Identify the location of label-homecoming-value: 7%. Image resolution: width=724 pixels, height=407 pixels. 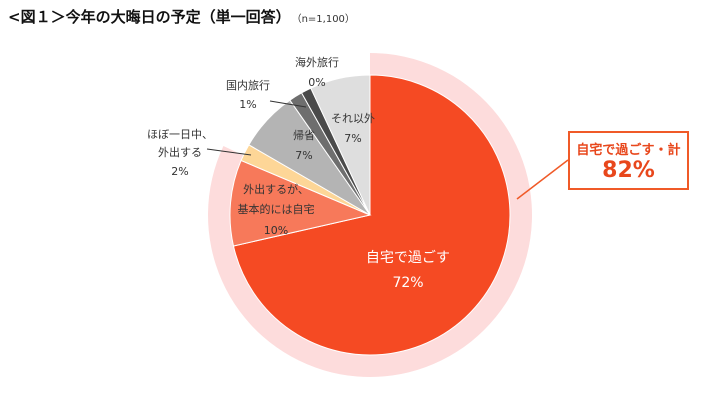
(303, 155).